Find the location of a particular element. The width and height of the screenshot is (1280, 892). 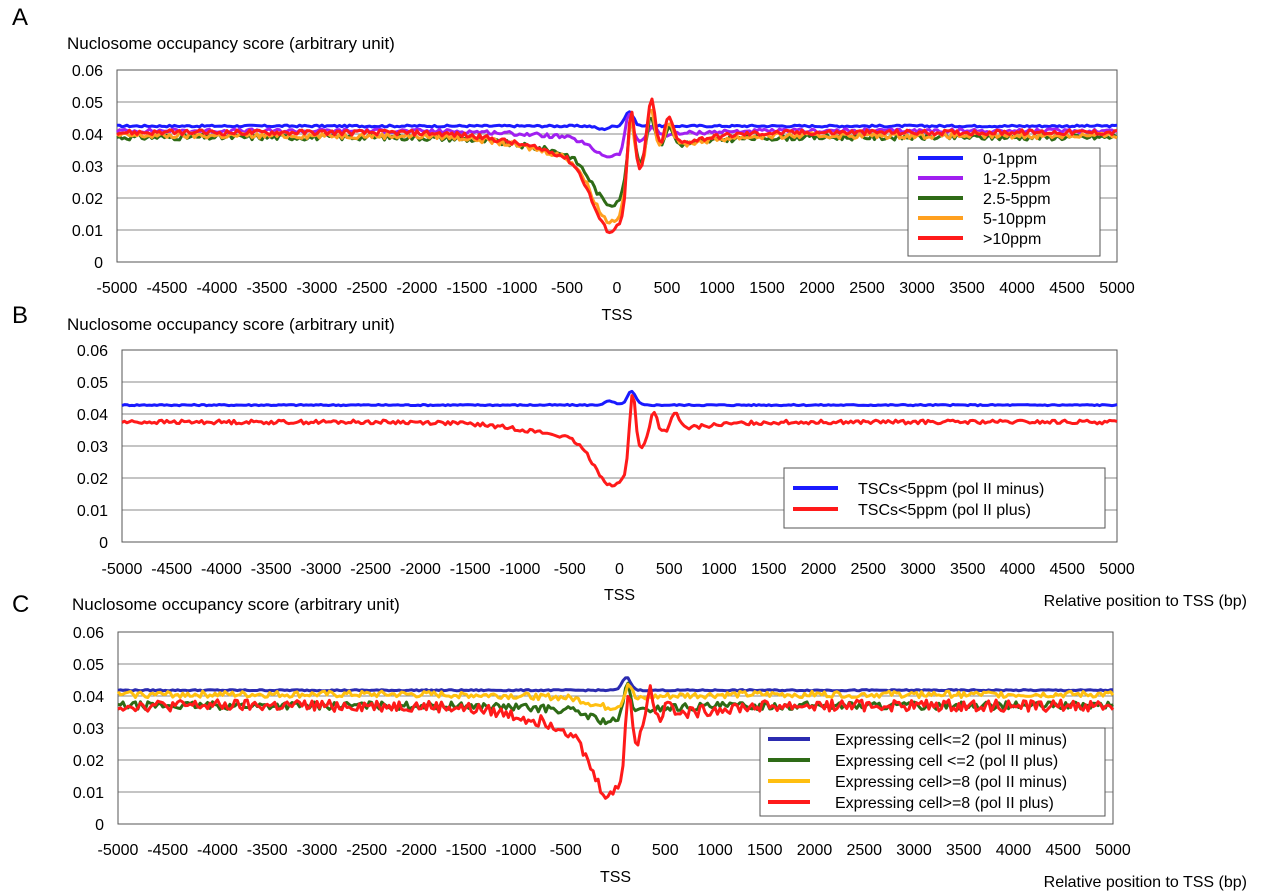

legend-entry: Expressing cell>=8 (pol II minus) is located at coordinates (951, 782).